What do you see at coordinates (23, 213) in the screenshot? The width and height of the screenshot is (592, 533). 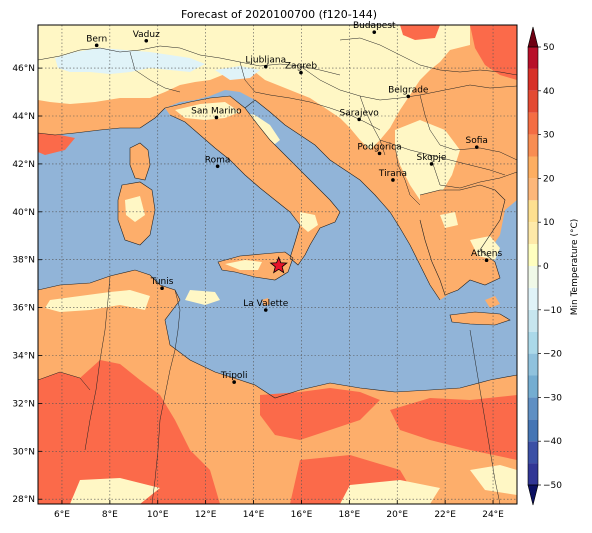 I see `lat-tick-label: 40°N` at bounding box center [23, 213].